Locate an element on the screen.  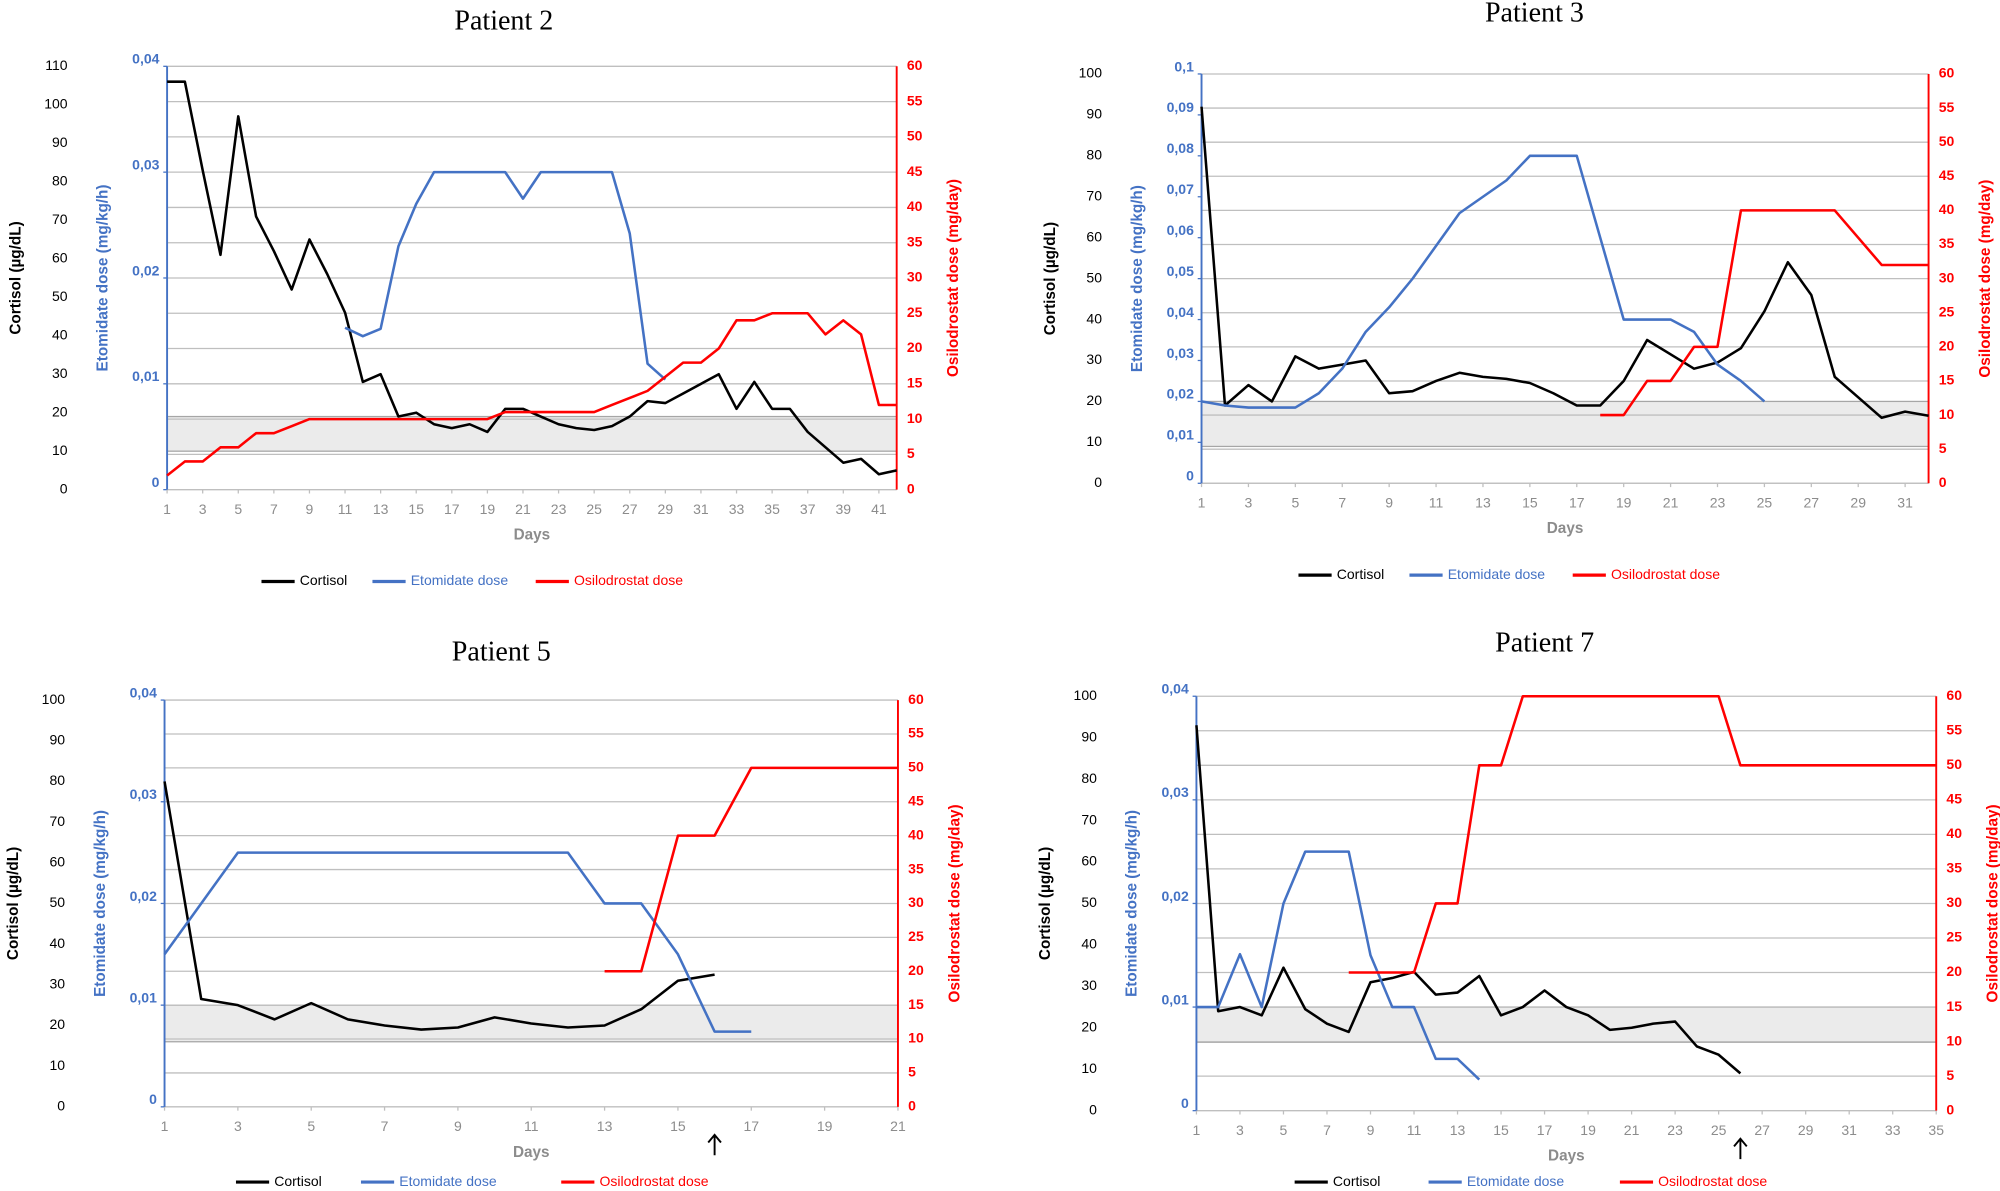
x-tick-label: 13 is located at coordinates (605, 1126).